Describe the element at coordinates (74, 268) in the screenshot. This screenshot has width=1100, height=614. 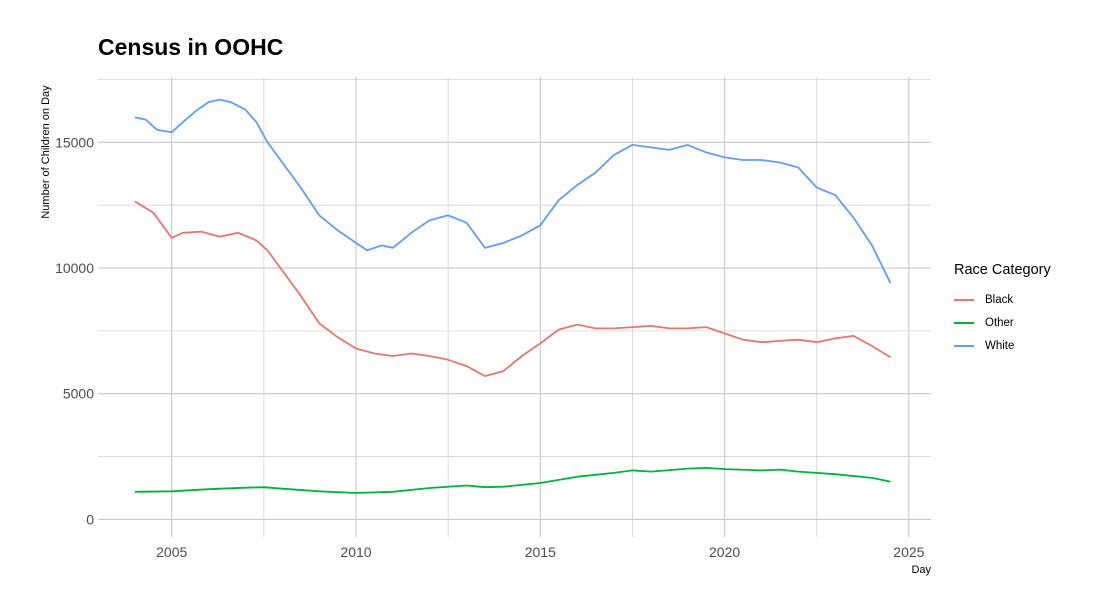
I see `y-tick-label: 10000` at that location.